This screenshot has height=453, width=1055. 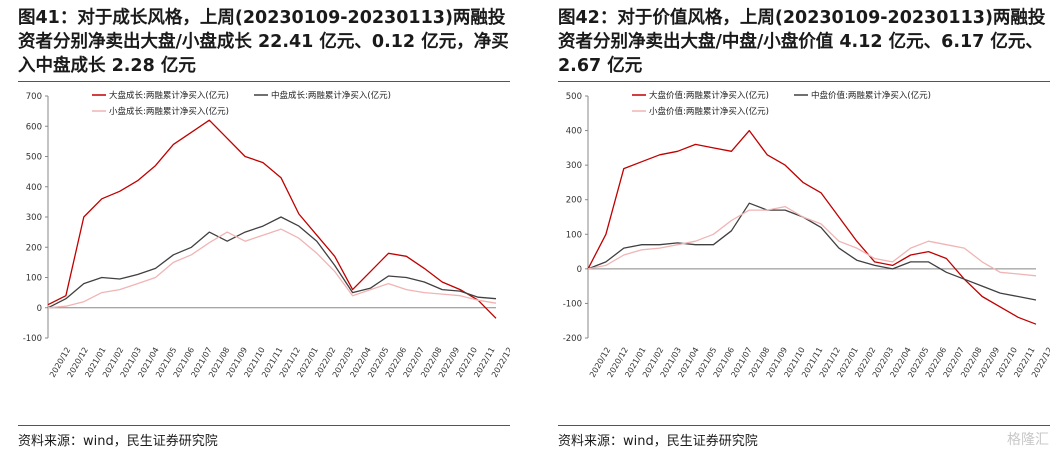 I want to click on legend-label: 大盘成长:两融累计净买入(亿元), so click(x=169, y=95).